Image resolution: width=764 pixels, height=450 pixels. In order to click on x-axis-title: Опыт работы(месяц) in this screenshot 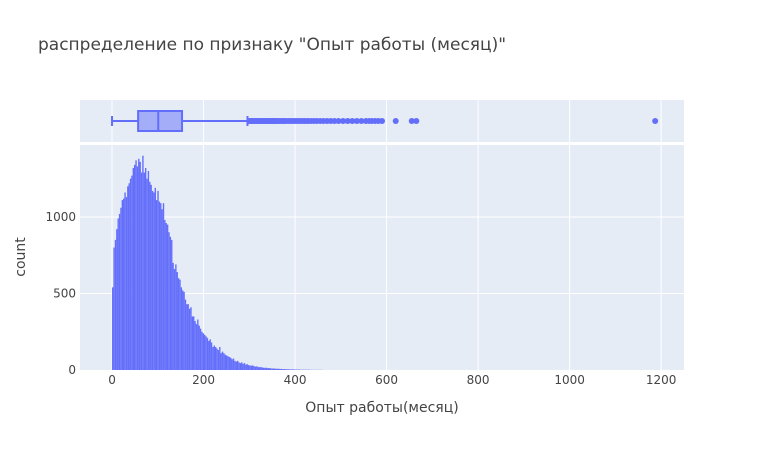, I will do `click(381, 408)`.